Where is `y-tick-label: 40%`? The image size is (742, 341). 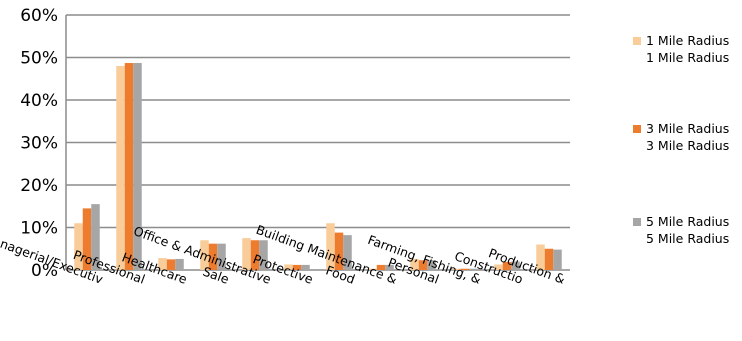 y-tick-label: 40% is located at coordinates (39, 101).